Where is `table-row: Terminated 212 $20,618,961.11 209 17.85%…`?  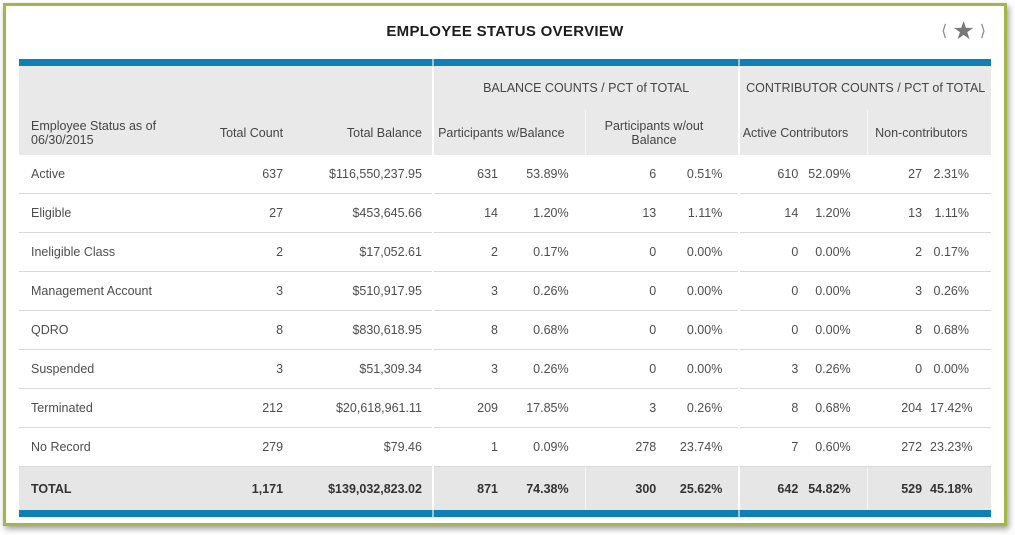 table-row: Terminated 212 $20,618,961.11 209 17.85%… is located at coordinates (505, 408).